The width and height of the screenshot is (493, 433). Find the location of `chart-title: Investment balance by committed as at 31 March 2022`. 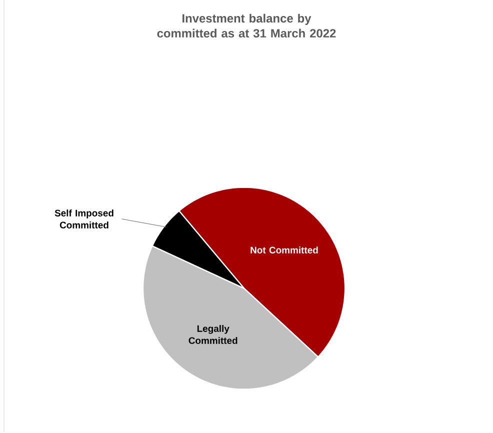

chart-title: Investment balance by committed as at 31 March 2022 is located at coordinates (246, 26).